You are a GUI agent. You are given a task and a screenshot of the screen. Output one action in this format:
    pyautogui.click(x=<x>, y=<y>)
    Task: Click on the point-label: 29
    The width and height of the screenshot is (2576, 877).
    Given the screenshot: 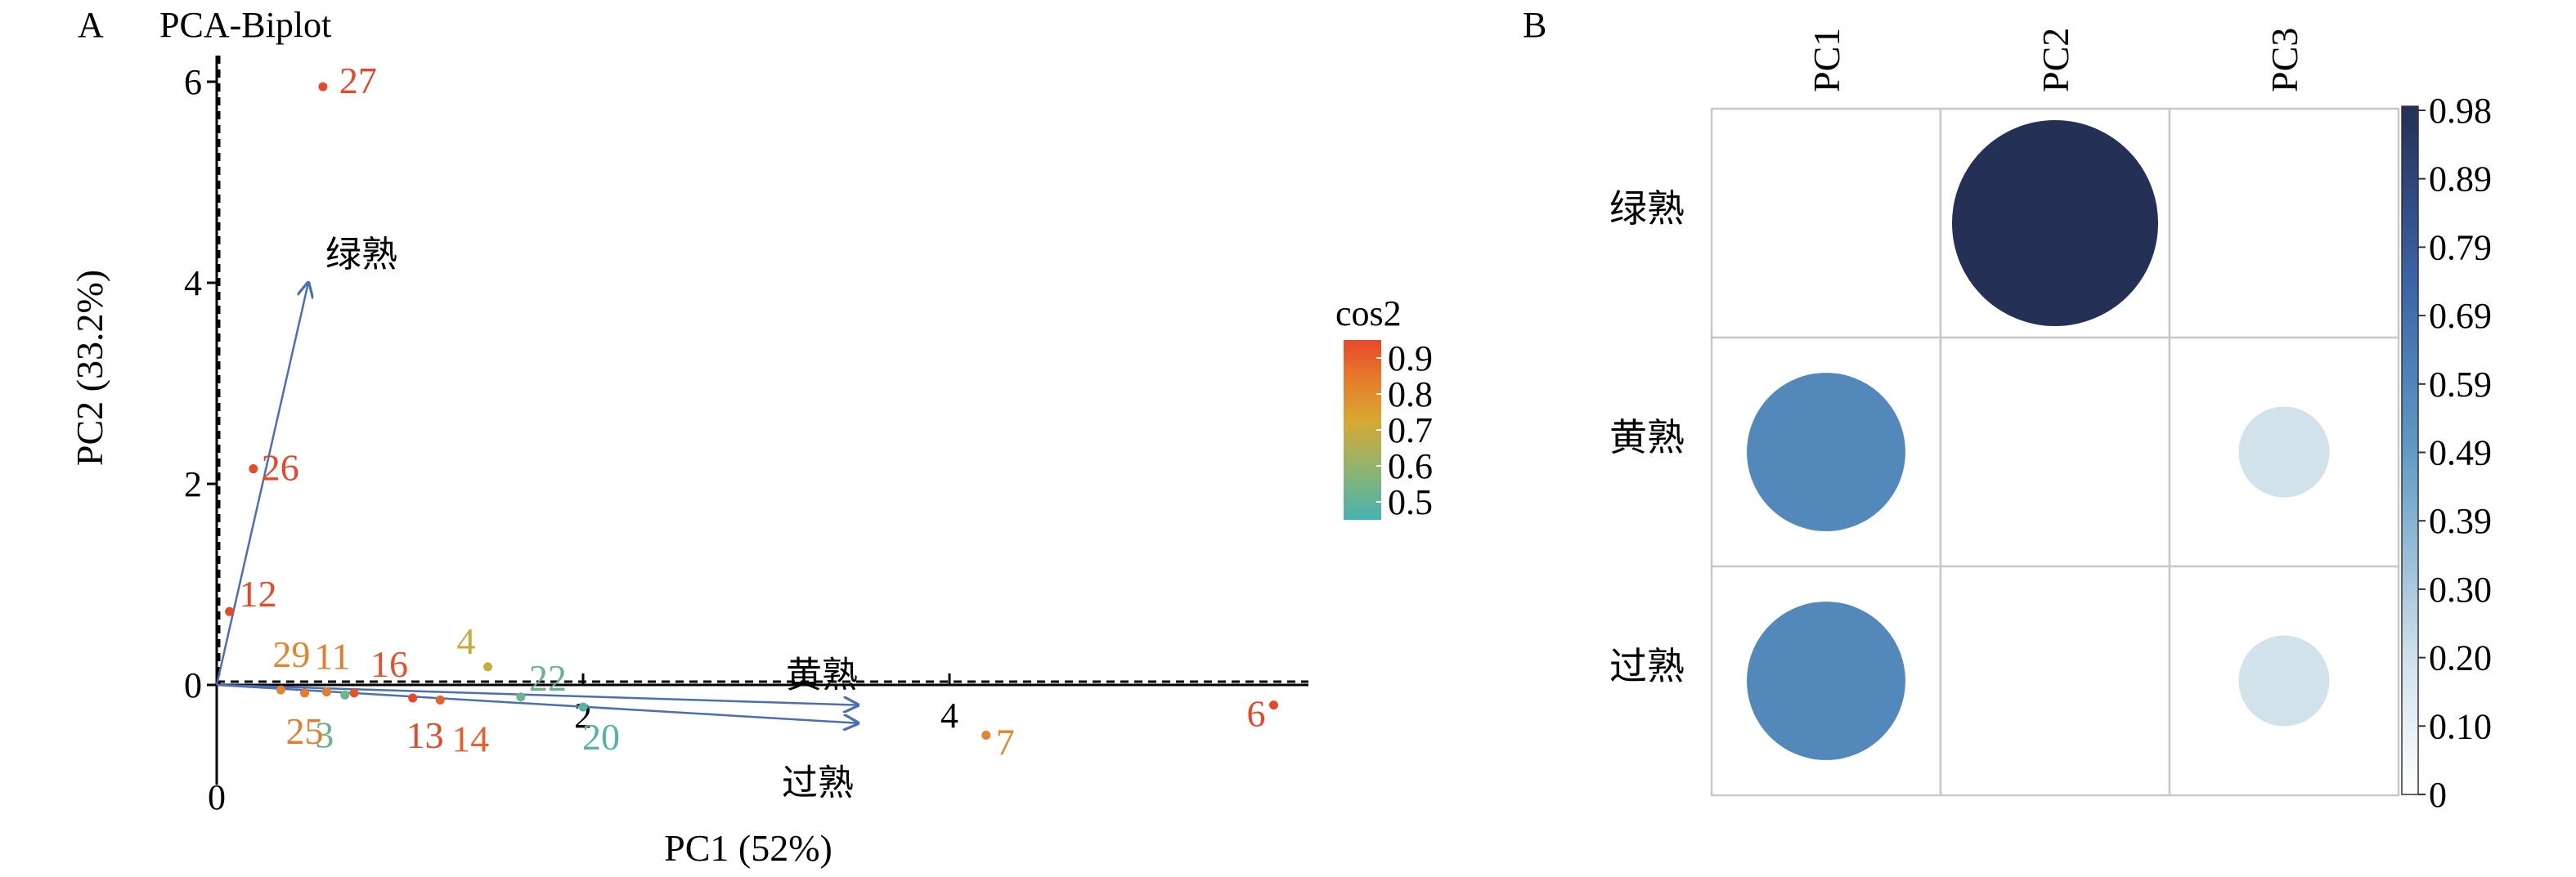 What is the action you would take?
    pyautogui.click(x=291, y=654)
    